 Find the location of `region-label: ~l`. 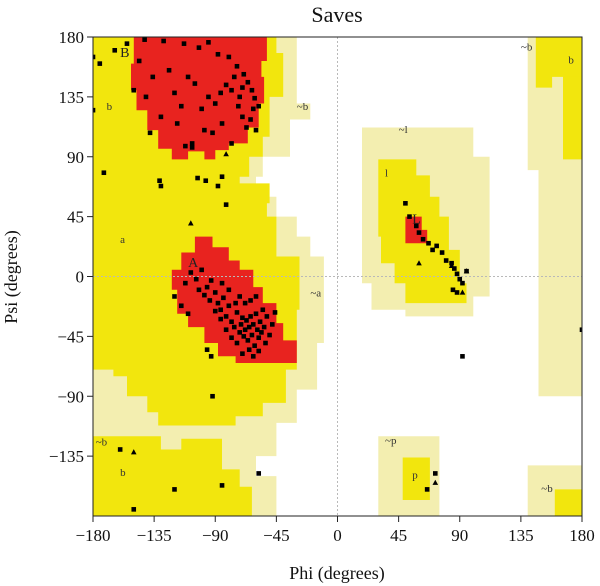

region-label: ~l is located at coordinates (403, 130).